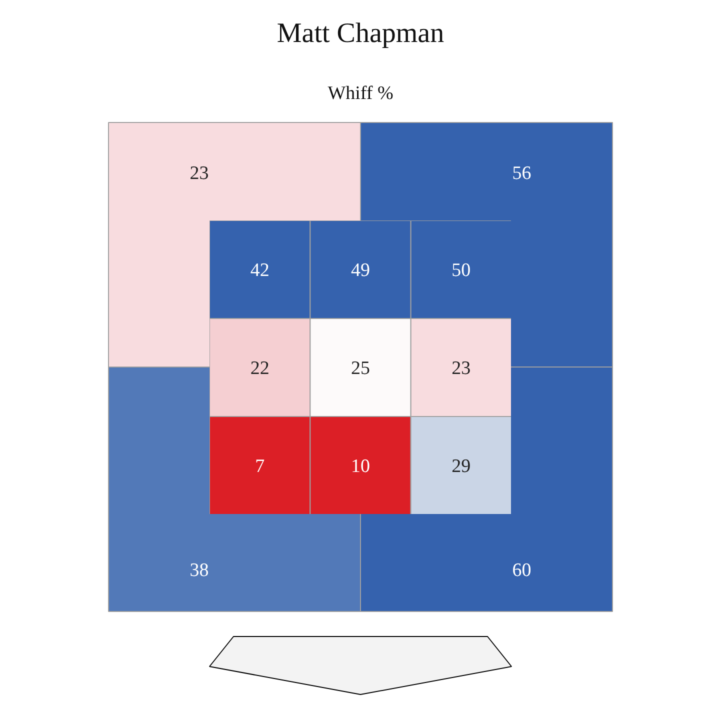 This screenshot has height=720, width=720. What do you see at coordinates (360, 270) in the screenshot?
I see `data-label: 49` at bounding box center [360, 270].